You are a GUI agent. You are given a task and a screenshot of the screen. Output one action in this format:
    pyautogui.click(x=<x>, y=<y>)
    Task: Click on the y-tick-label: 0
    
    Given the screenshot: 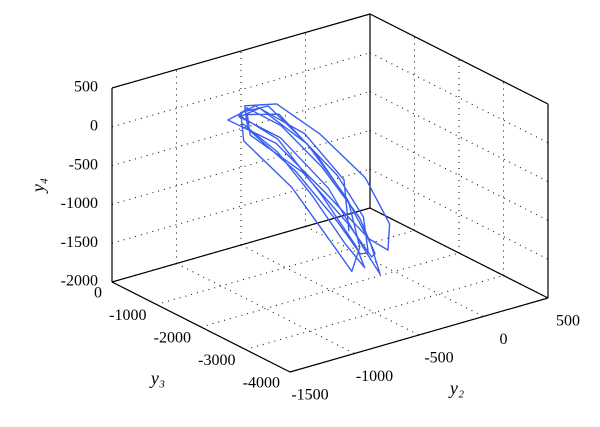 What is the action you would take?
    pyautogui.click(x=98, y=293)
    